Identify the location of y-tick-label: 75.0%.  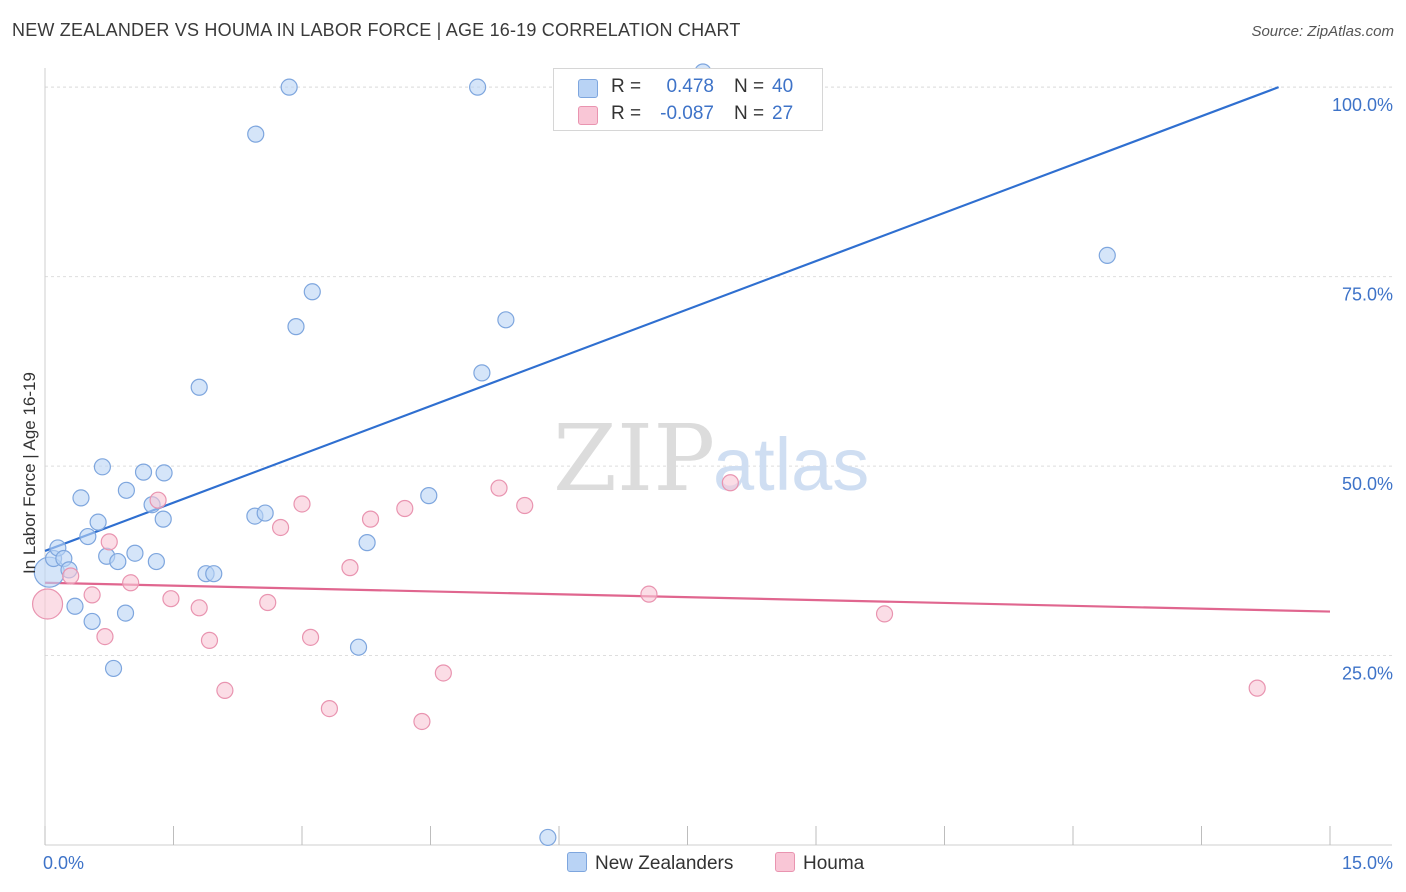
(1367, 295).